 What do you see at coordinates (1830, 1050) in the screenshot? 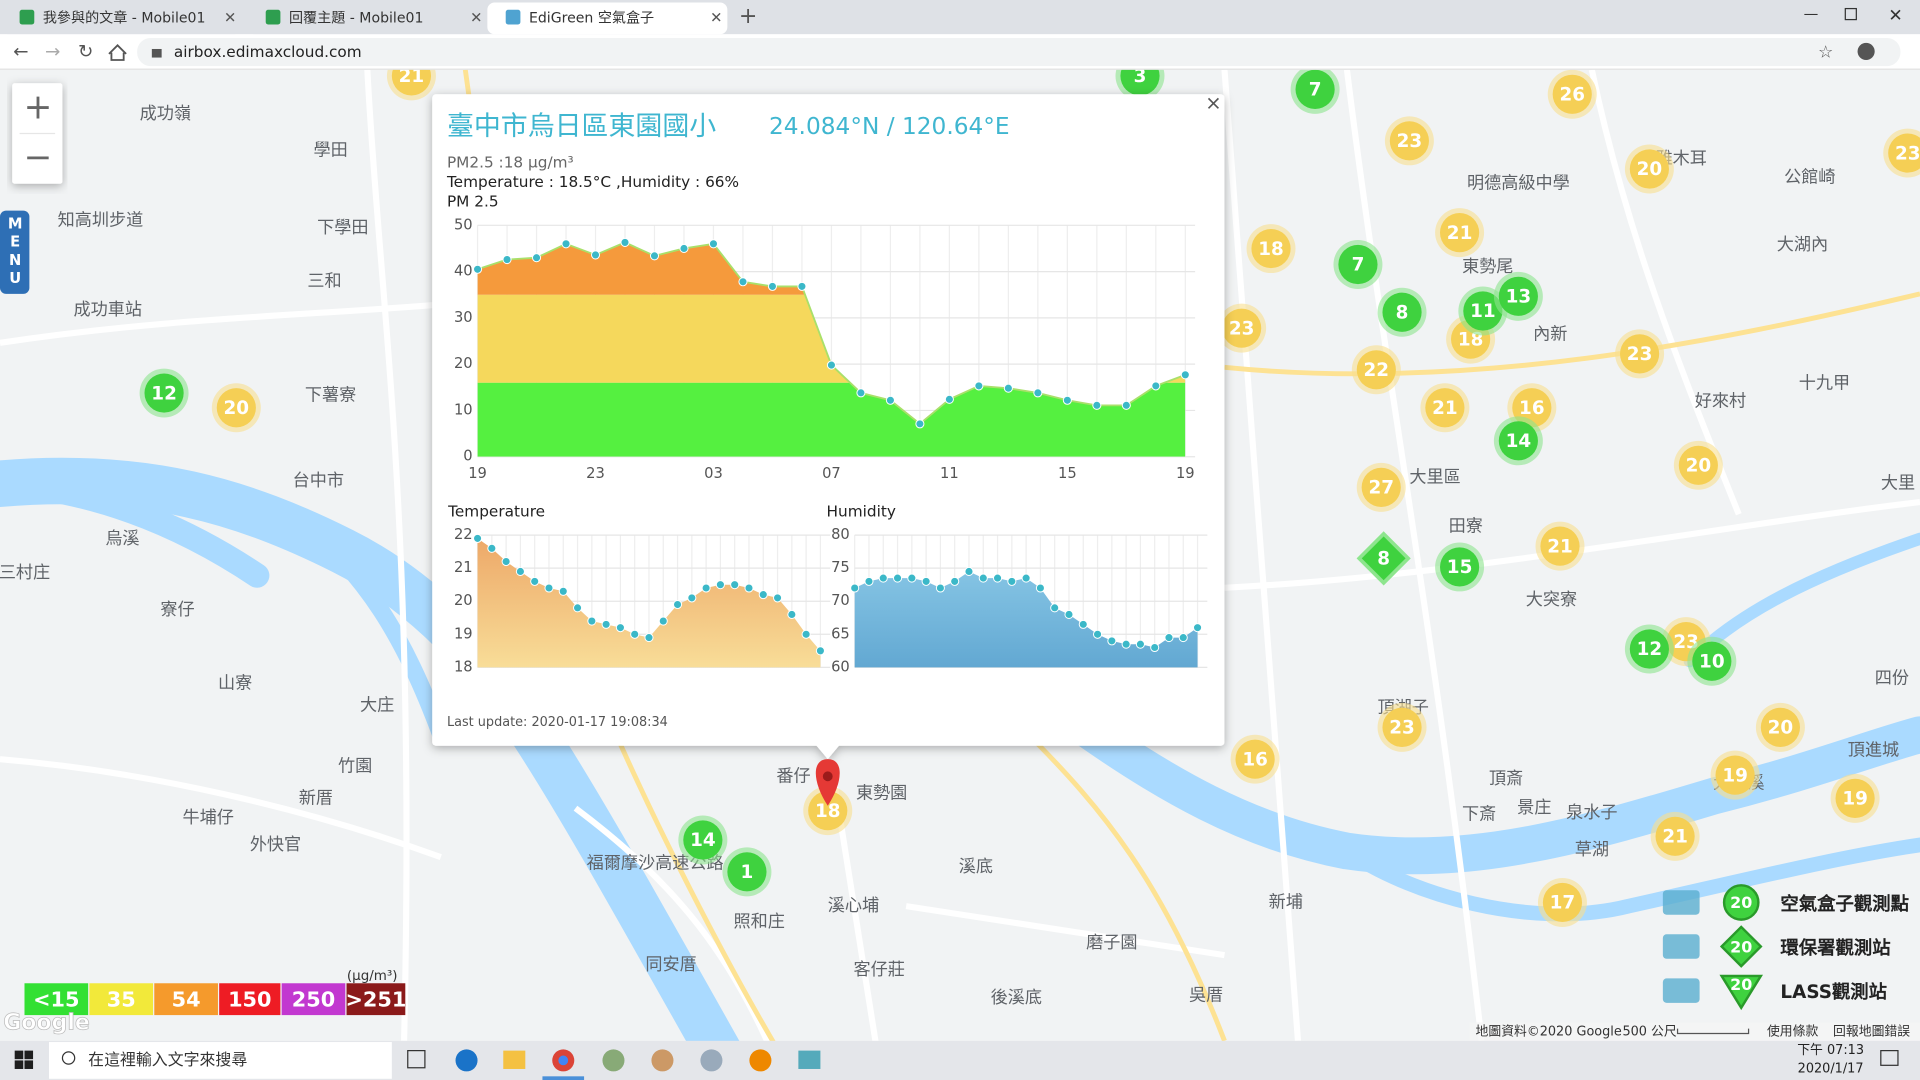
I see `clock-time: 下午 07:13` at bounding box center [1830, 1050].